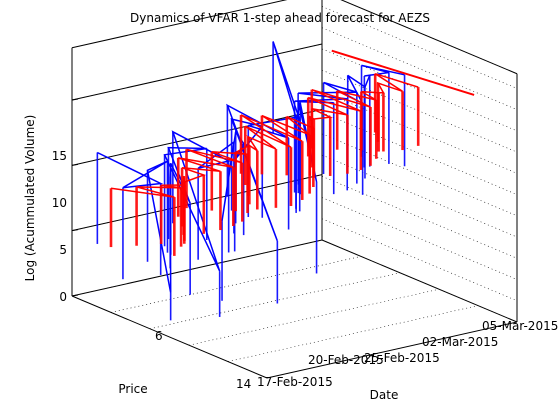  Describe the element at coordinates (203, 360) in the screenshot. I see `price-tick-labels: 14 6` at that location.